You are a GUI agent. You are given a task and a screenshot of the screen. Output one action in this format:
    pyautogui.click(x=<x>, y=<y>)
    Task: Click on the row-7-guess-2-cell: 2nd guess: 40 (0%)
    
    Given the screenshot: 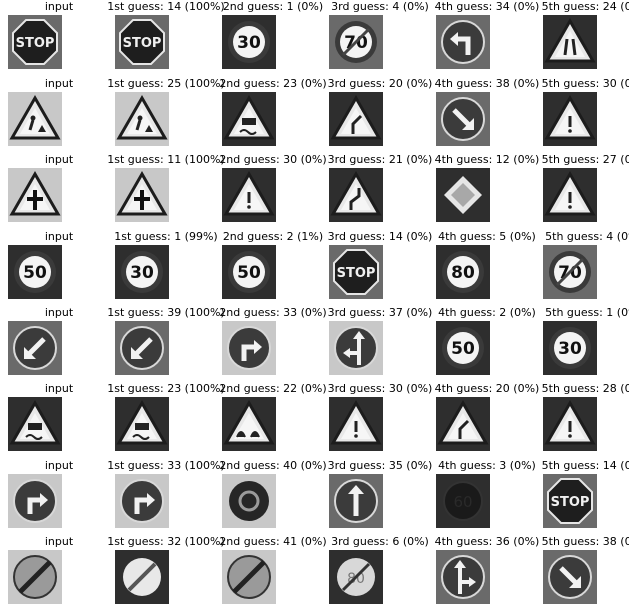 What is the action you would take?
    pyautogui.click(x=273, y=497)
    